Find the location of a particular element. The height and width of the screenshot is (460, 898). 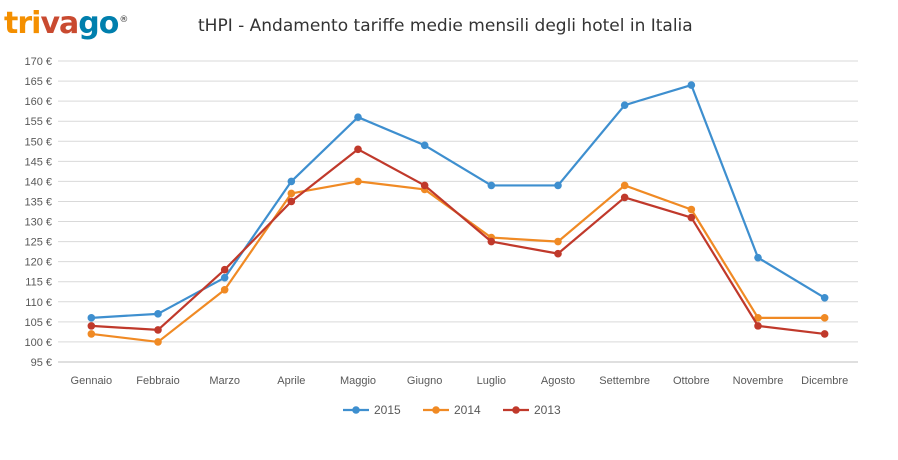

logo-letter: g is located at coordinates (89, 23).